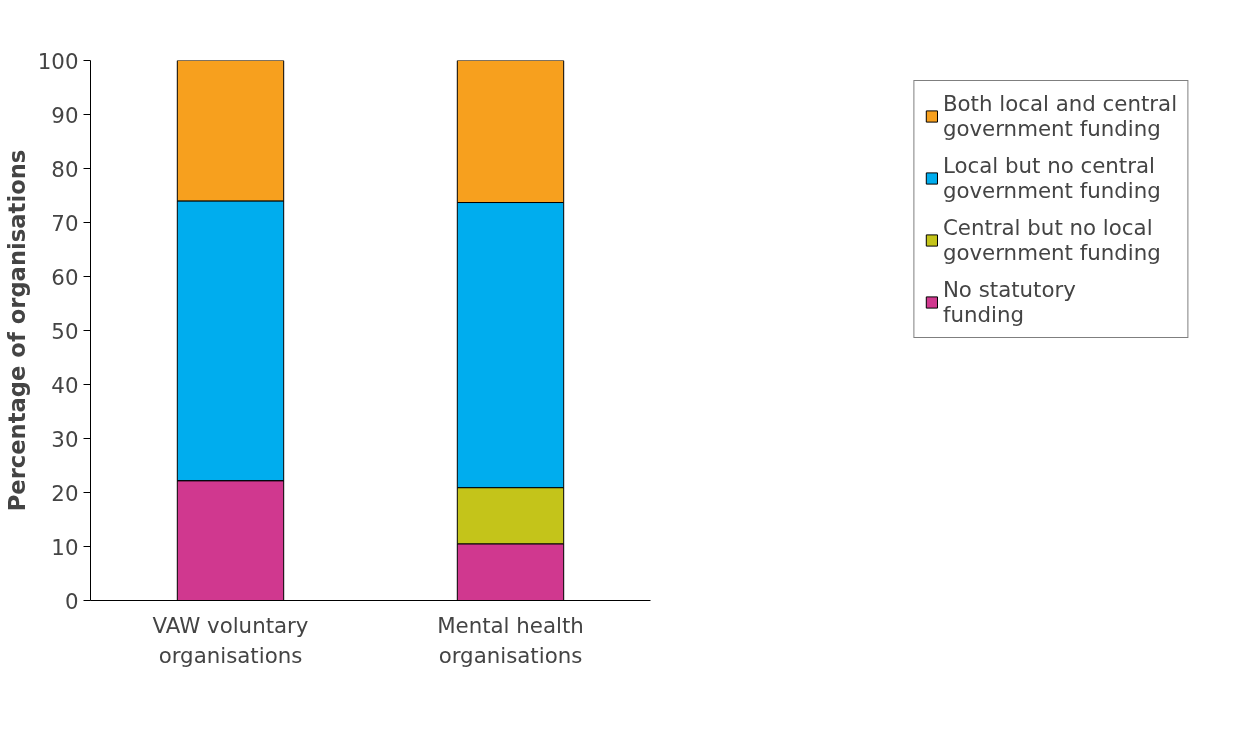 This screenshot has height=736, width=1243. What do you see at coordinates (65, 331) in the screenshot?
I see `y-tick-label: 50` at bounding box center [65, 331].